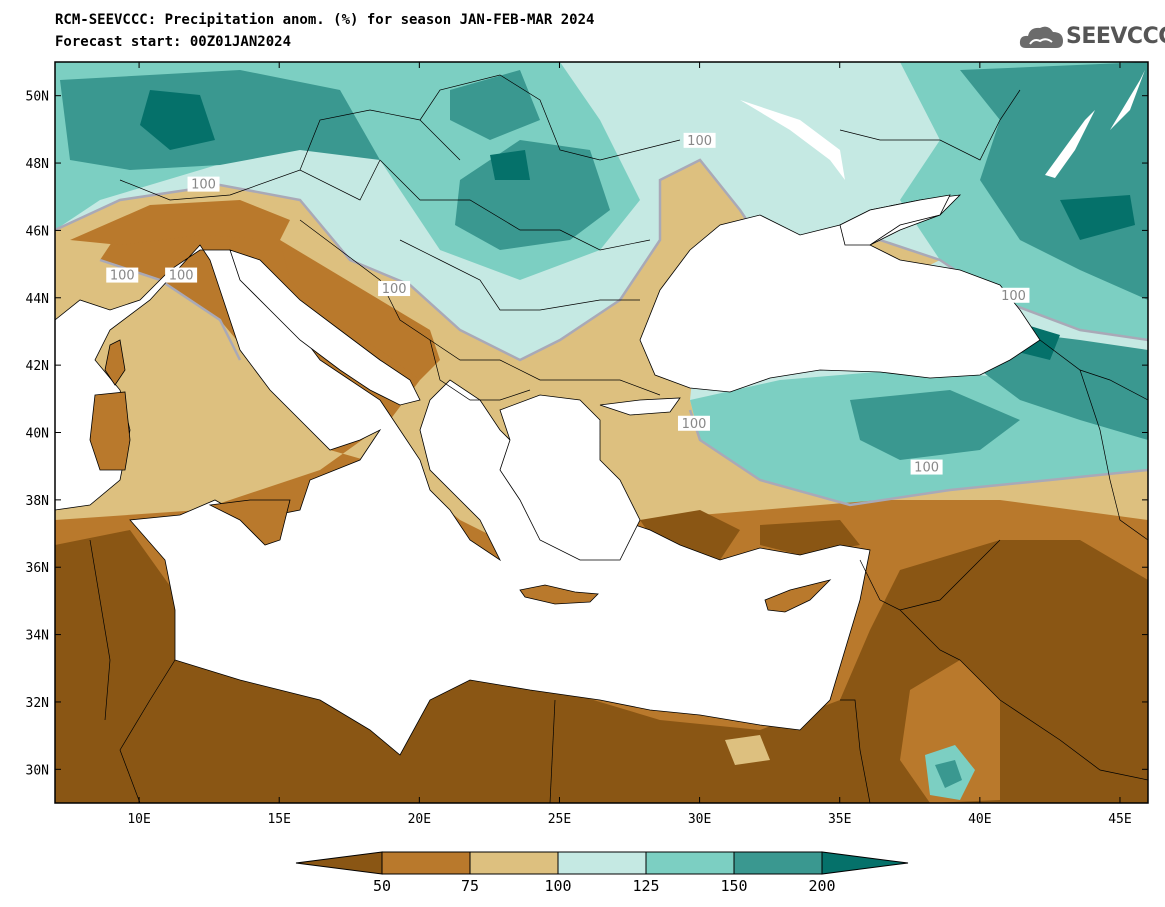 The width and height of the screenshot is (1165, 907). I want to click on y-tick-label: 48N, so click(37, 164).